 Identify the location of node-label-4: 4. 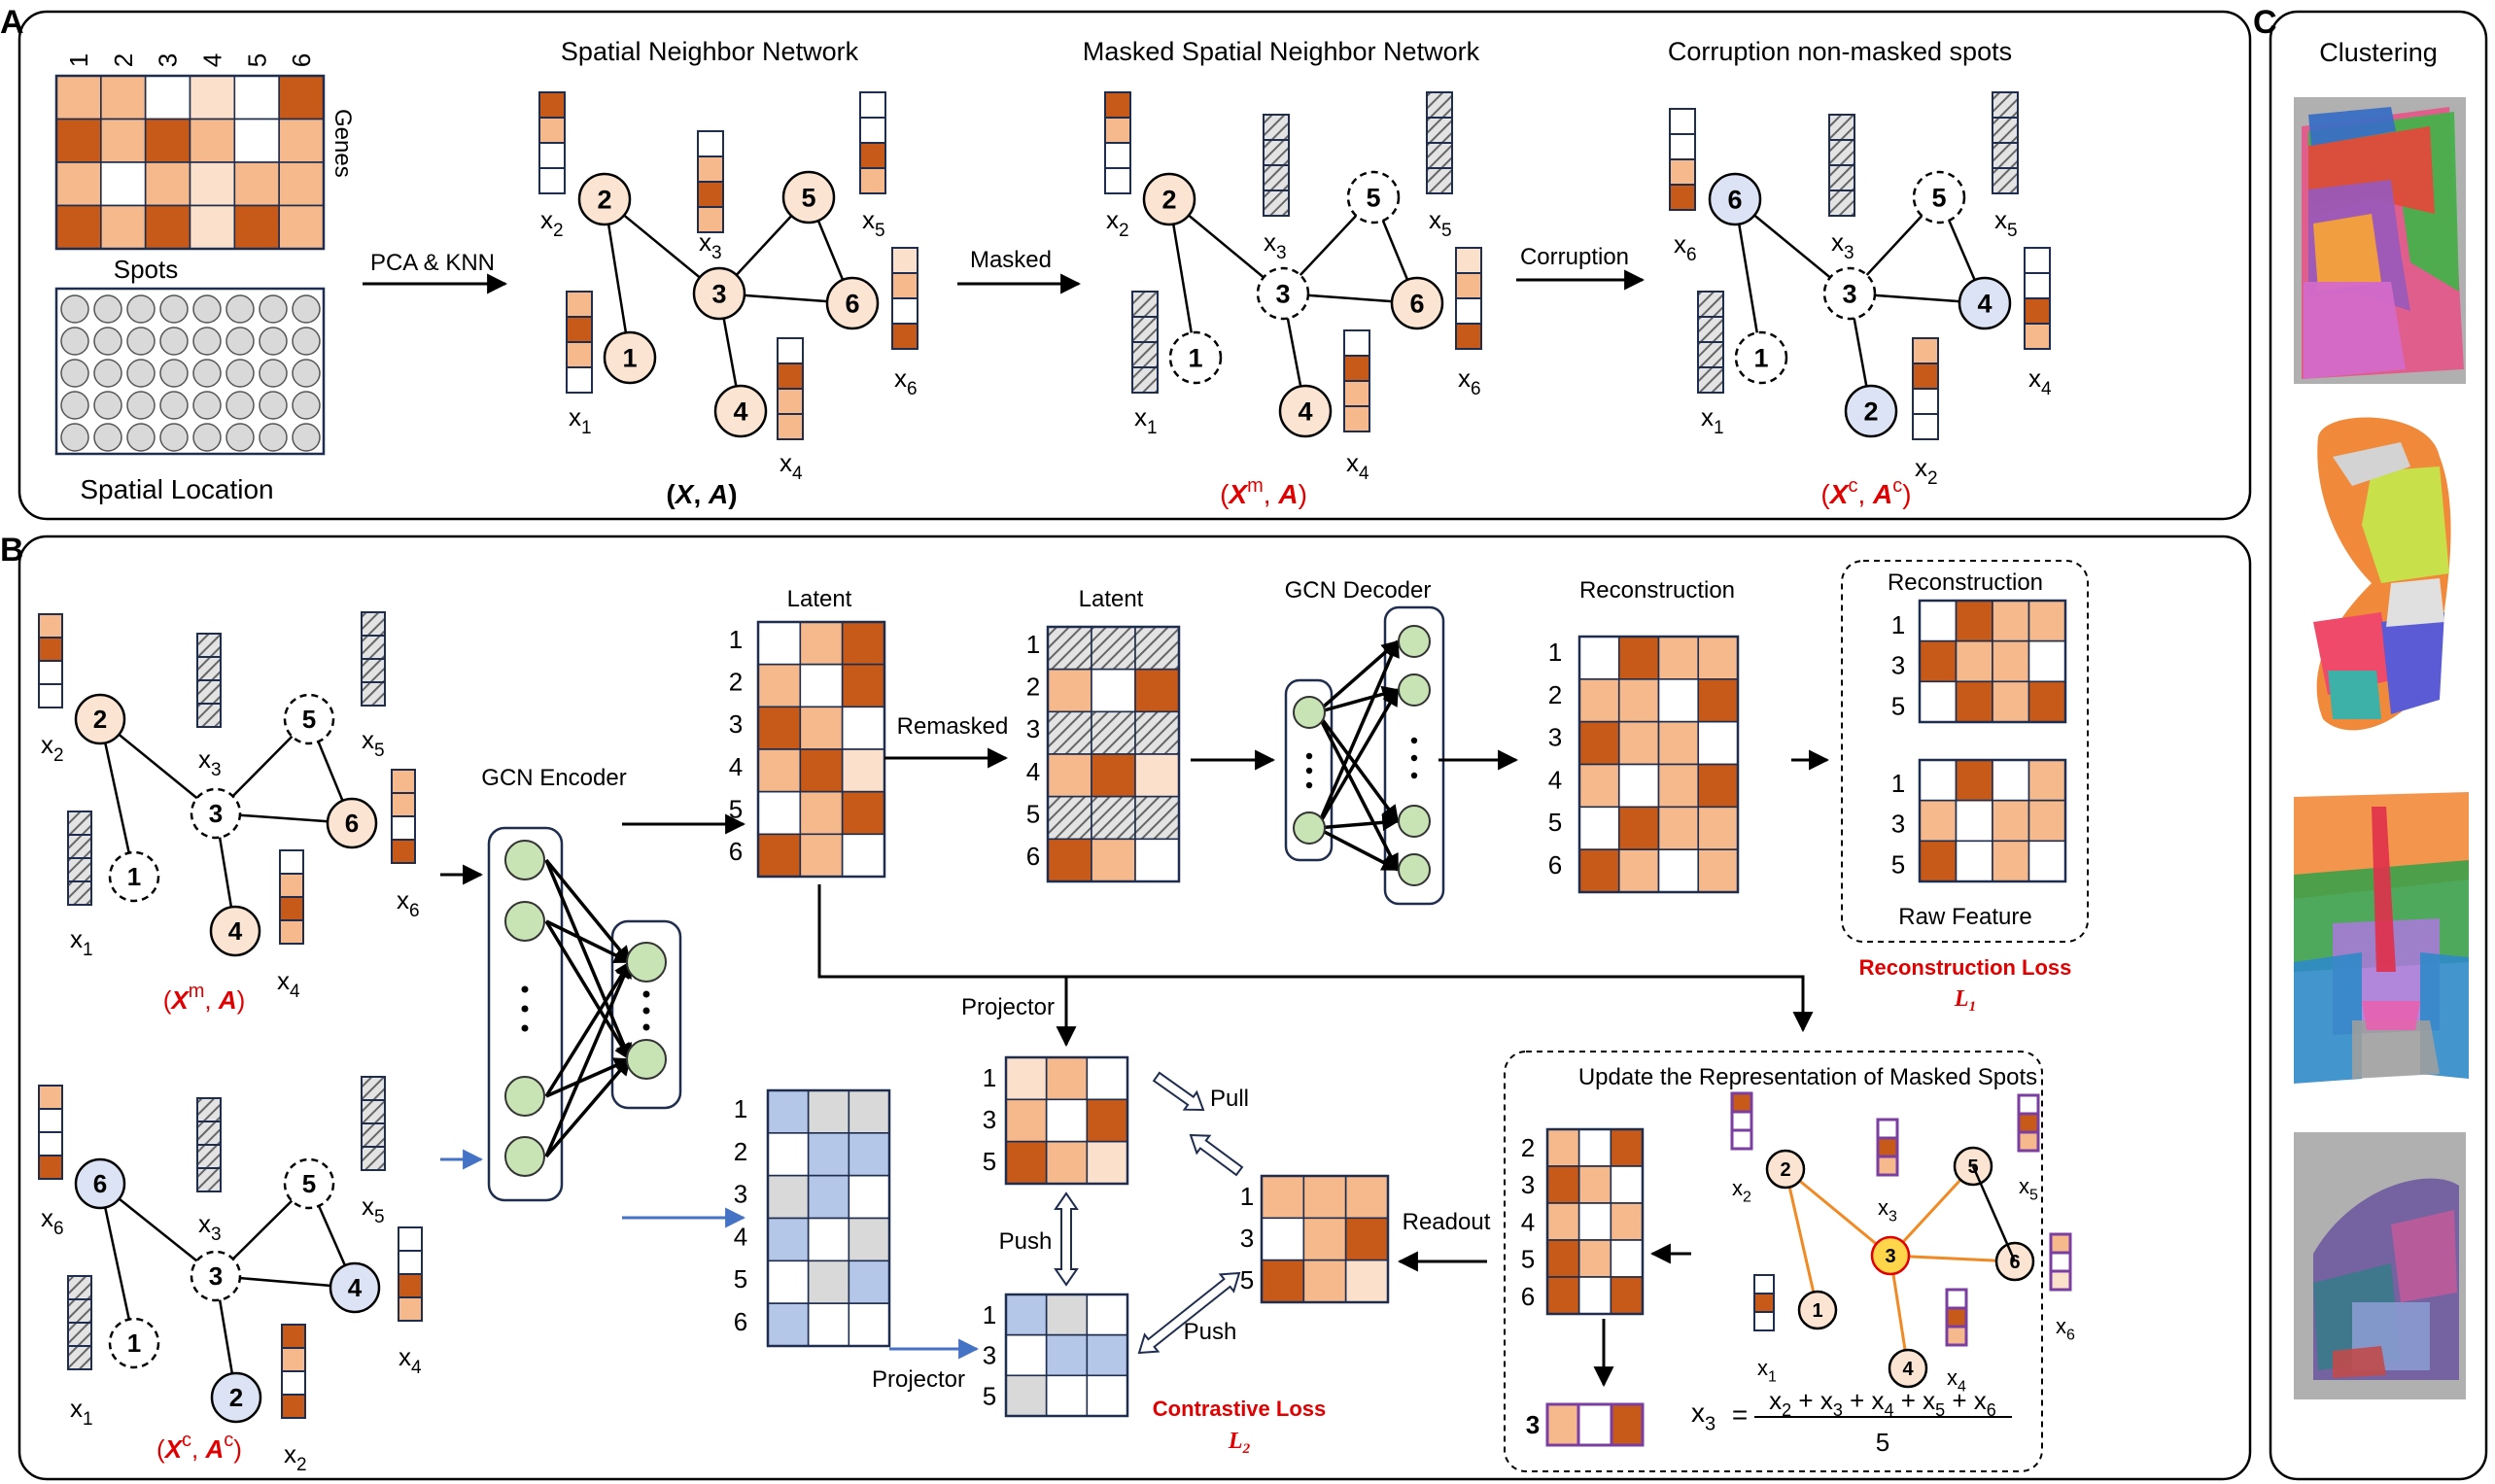
(235, 931).